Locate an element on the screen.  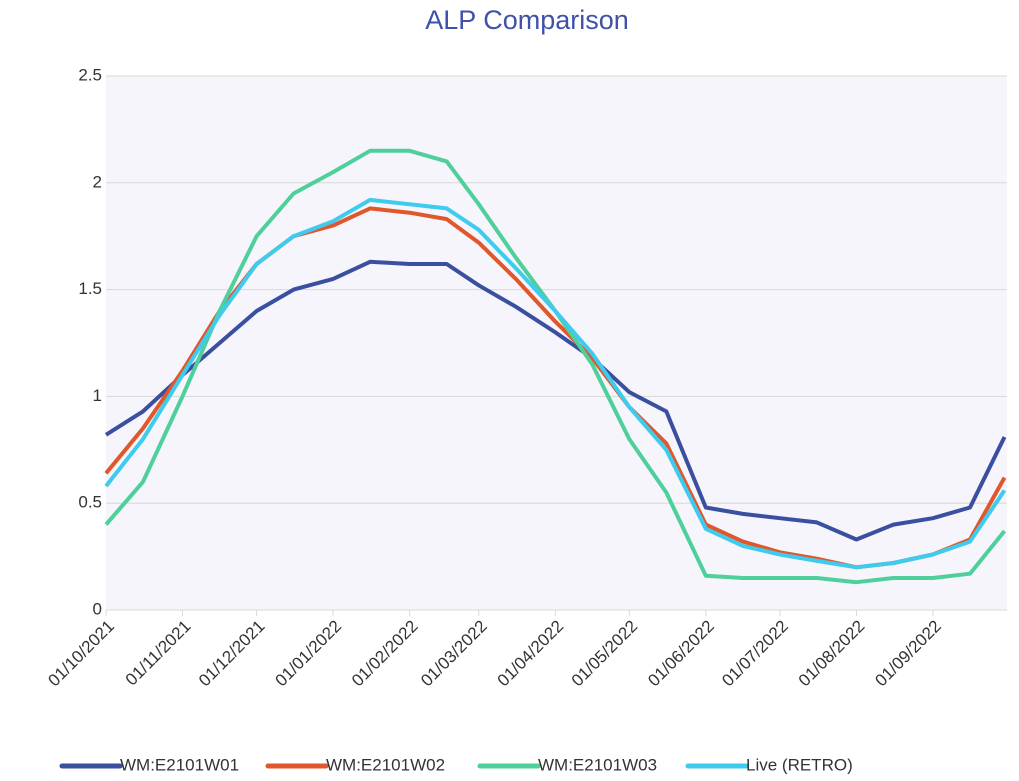
x-tick-label: 01/11/2021 is located at coordinates (158, 653).